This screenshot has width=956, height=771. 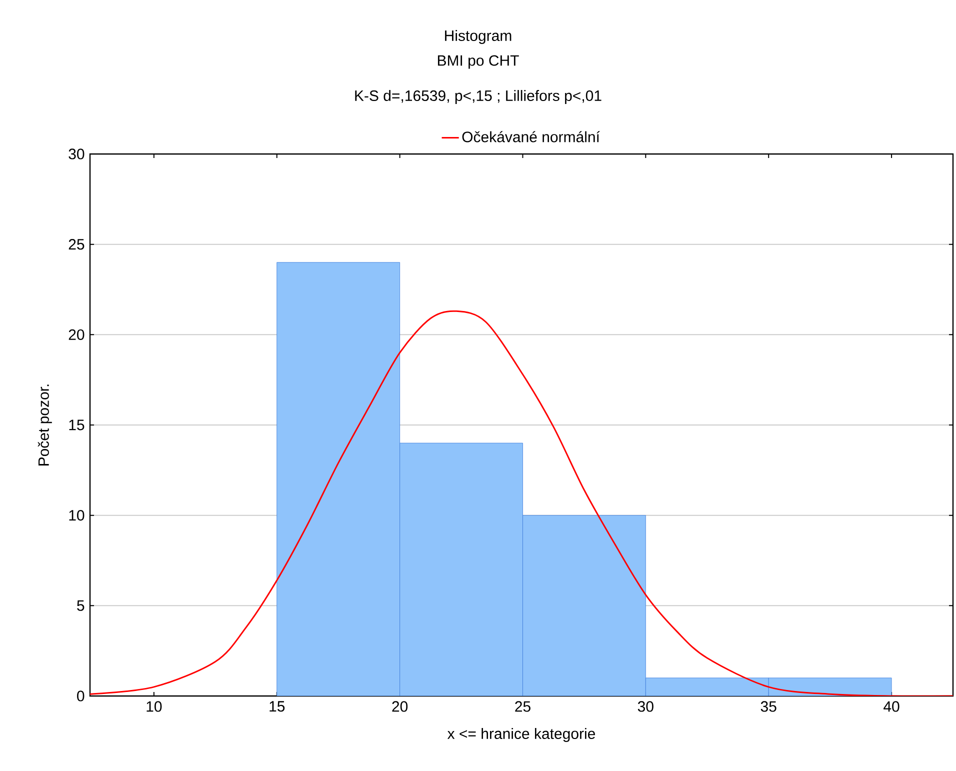 What do you see at coordinates (45, 425) in the screenshot?
I see `y-axis-title: Počet pozor.` at bounding box center [45, 425].